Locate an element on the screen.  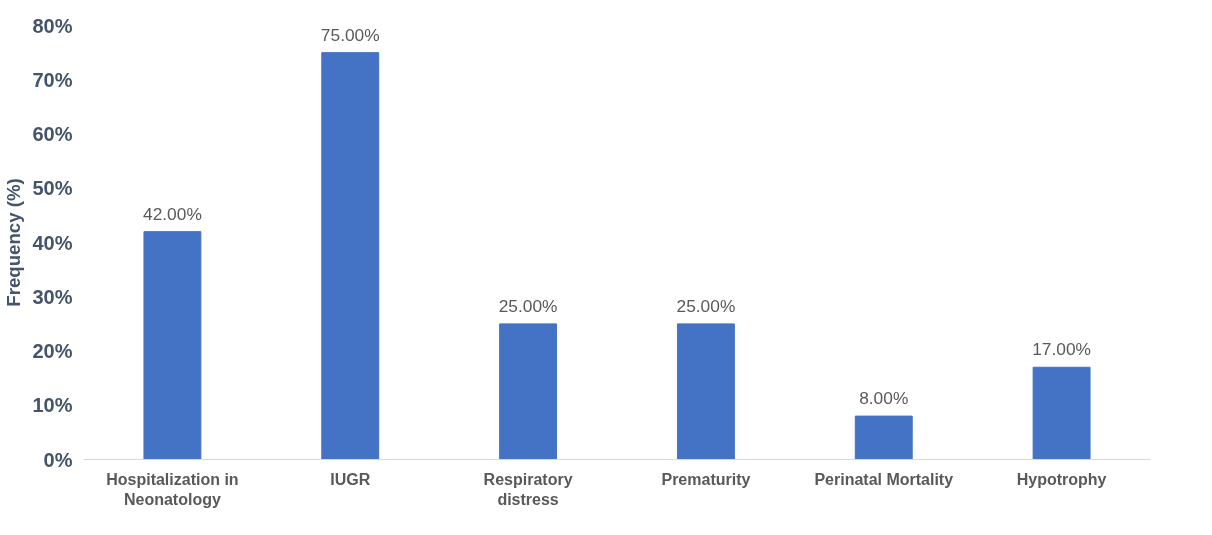
y-tick-label: 50% is located at coordinates (52, 188).